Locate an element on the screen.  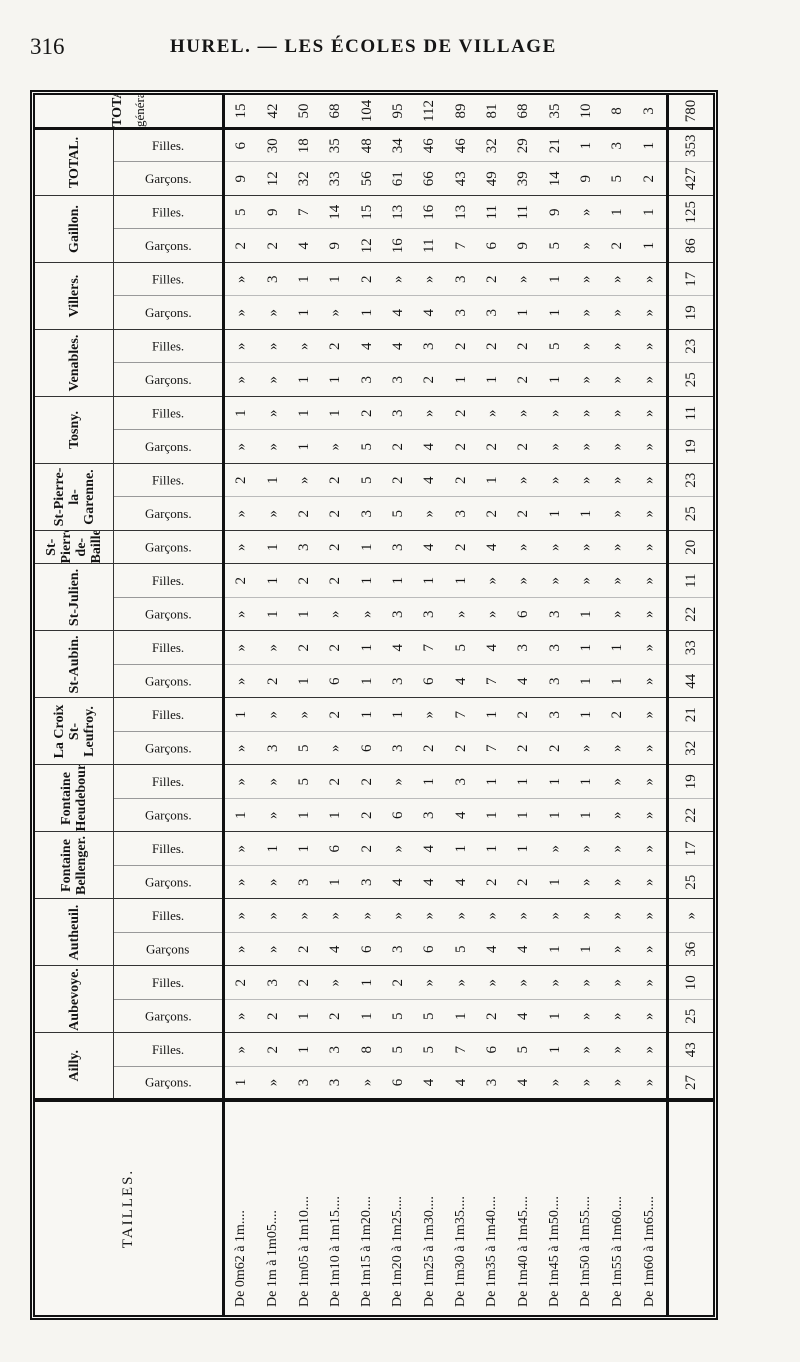
running-title: HUREL. — LES ÉCOLES DE VILLAGE is located at coordinates (363, 46).